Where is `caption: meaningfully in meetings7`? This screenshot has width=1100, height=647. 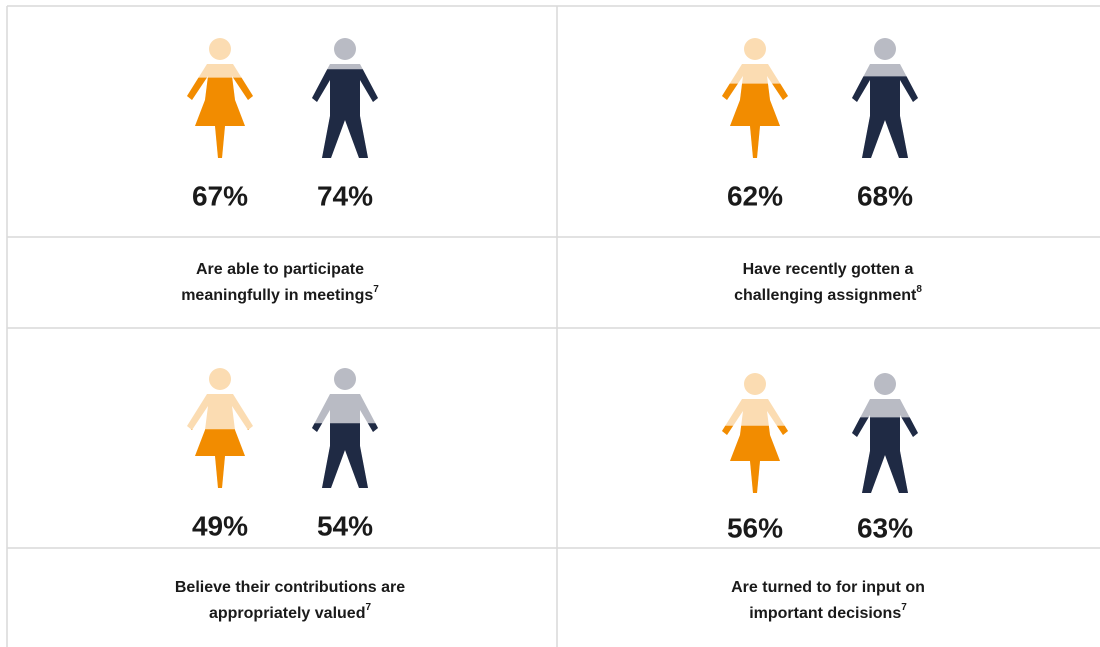
caption: meaningfully in meetings7 is located at coordinates (280, 294).